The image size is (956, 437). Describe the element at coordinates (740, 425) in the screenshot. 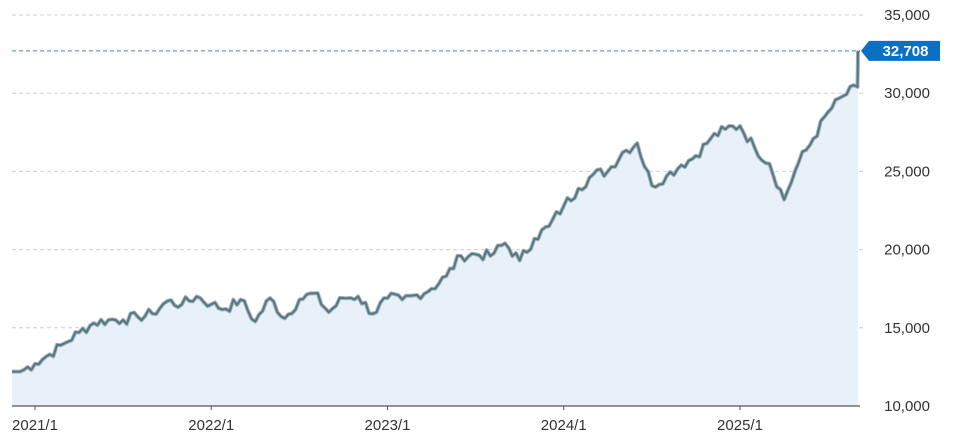

I see `x-tick-label: 2025/1` at that location.